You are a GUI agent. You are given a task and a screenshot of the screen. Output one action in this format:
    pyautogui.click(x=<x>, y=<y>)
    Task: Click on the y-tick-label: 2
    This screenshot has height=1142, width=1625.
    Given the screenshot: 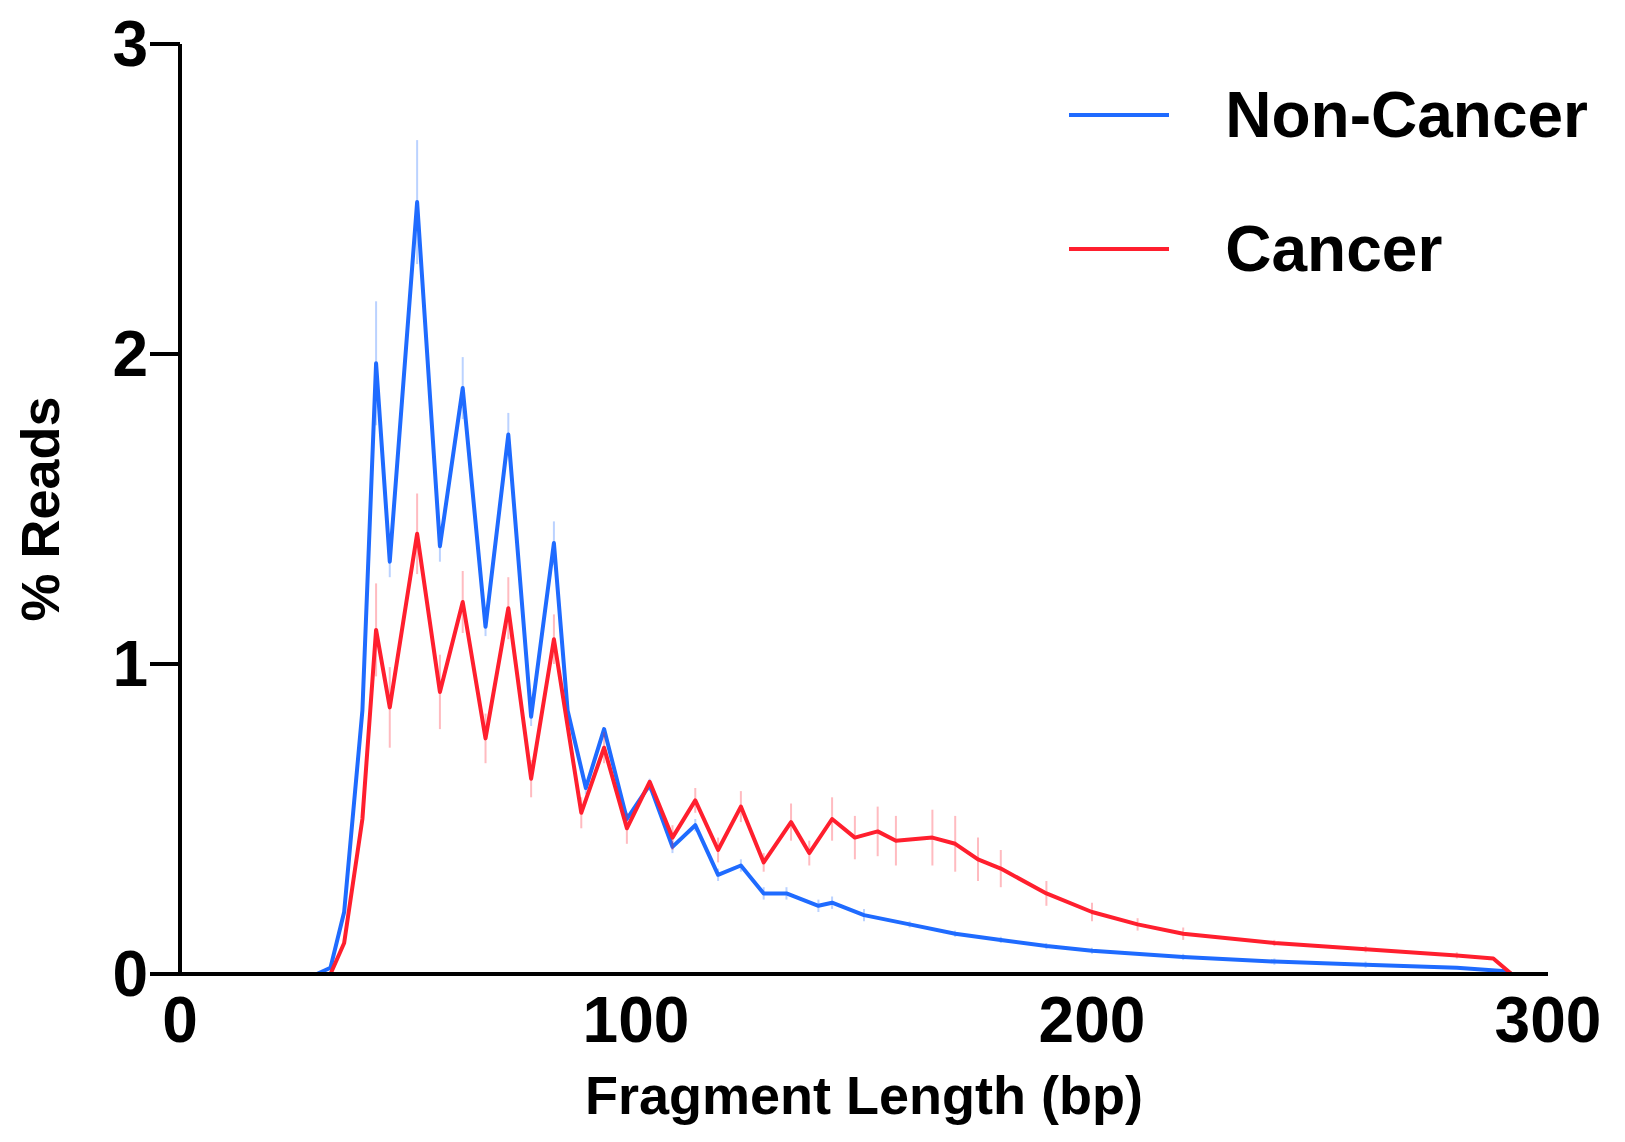 What is the action you would take?
    pyautogui.click(x=130, y=354)
    